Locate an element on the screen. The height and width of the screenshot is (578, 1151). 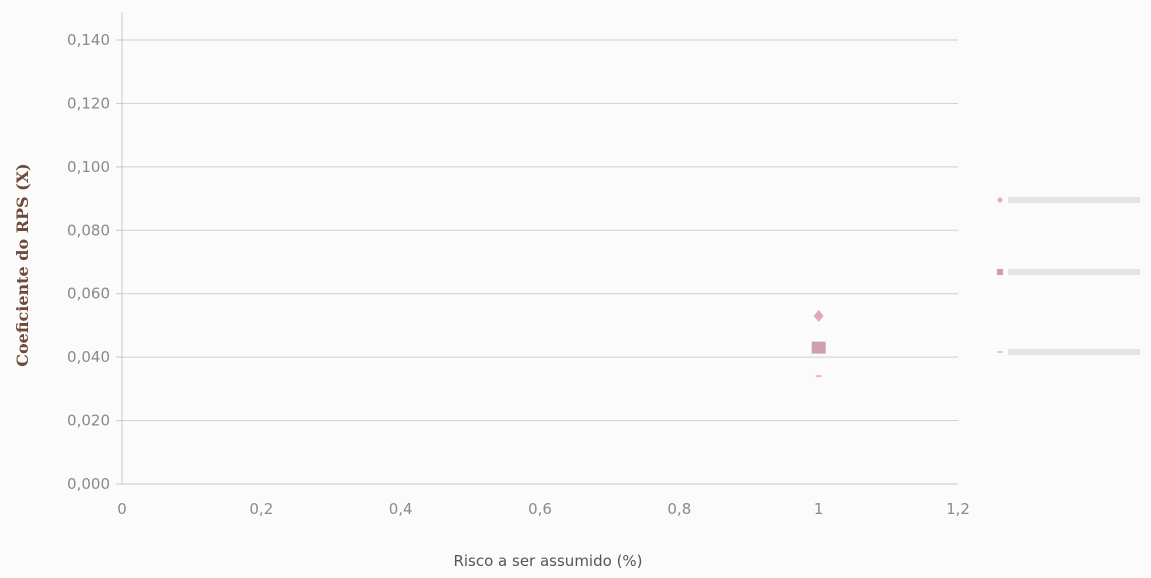
y-tick-label: 0,040 is located at coordinates (88, 357).